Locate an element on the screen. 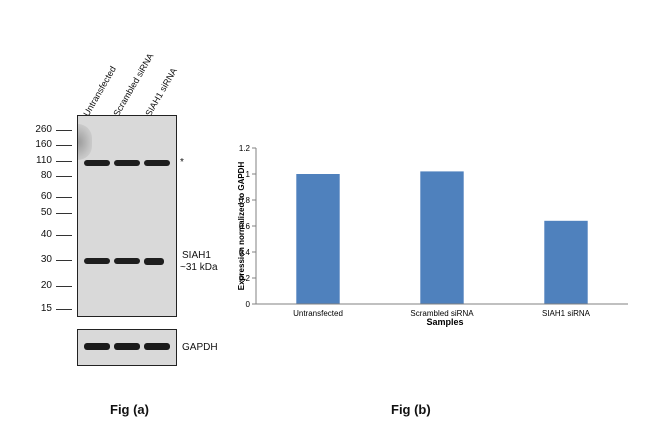 The width and height of the screenshot is (650, 429). y-axis: 0 0.2 0.4 0.6 0.8 1 1.2 is located at coordinates (248, 226).